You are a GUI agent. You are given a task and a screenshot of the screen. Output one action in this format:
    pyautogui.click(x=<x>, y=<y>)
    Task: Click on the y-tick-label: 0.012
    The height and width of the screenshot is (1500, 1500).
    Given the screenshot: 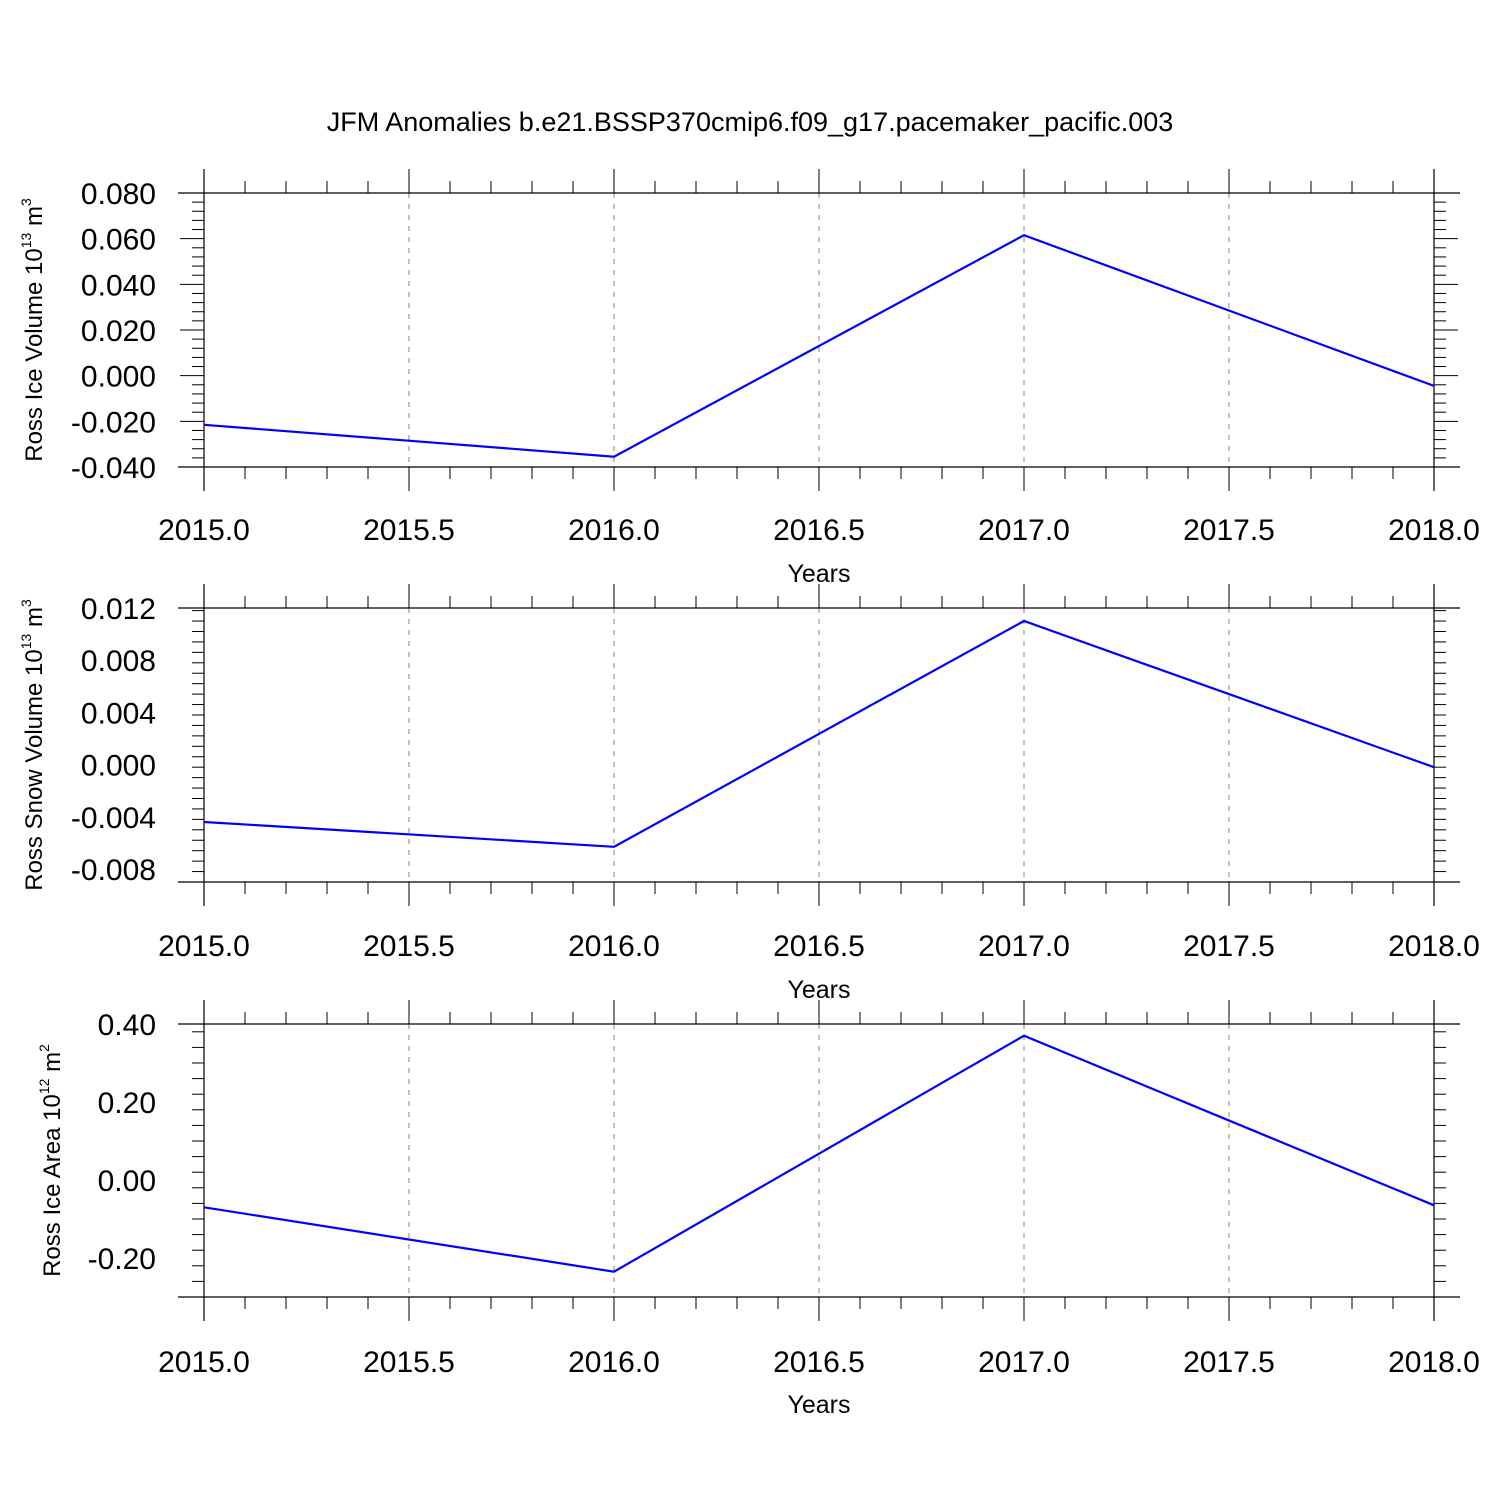 What is the action you would take?
    pyautogui.click(x=118, y=609)
    